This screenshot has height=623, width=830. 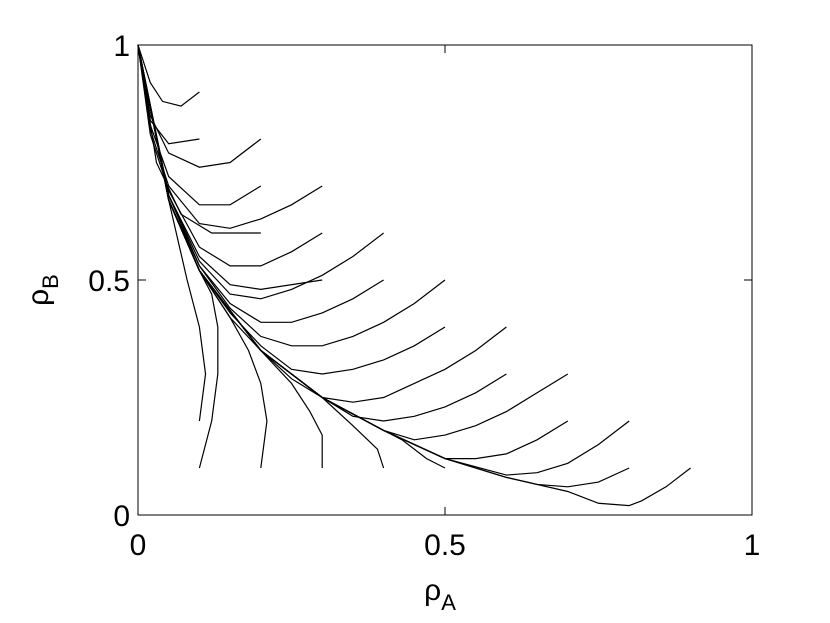 What do you see at coordinates (109, 281) in the screenshot?
I see `y-tick-label: 0.5` at bounding box center [109, 281].